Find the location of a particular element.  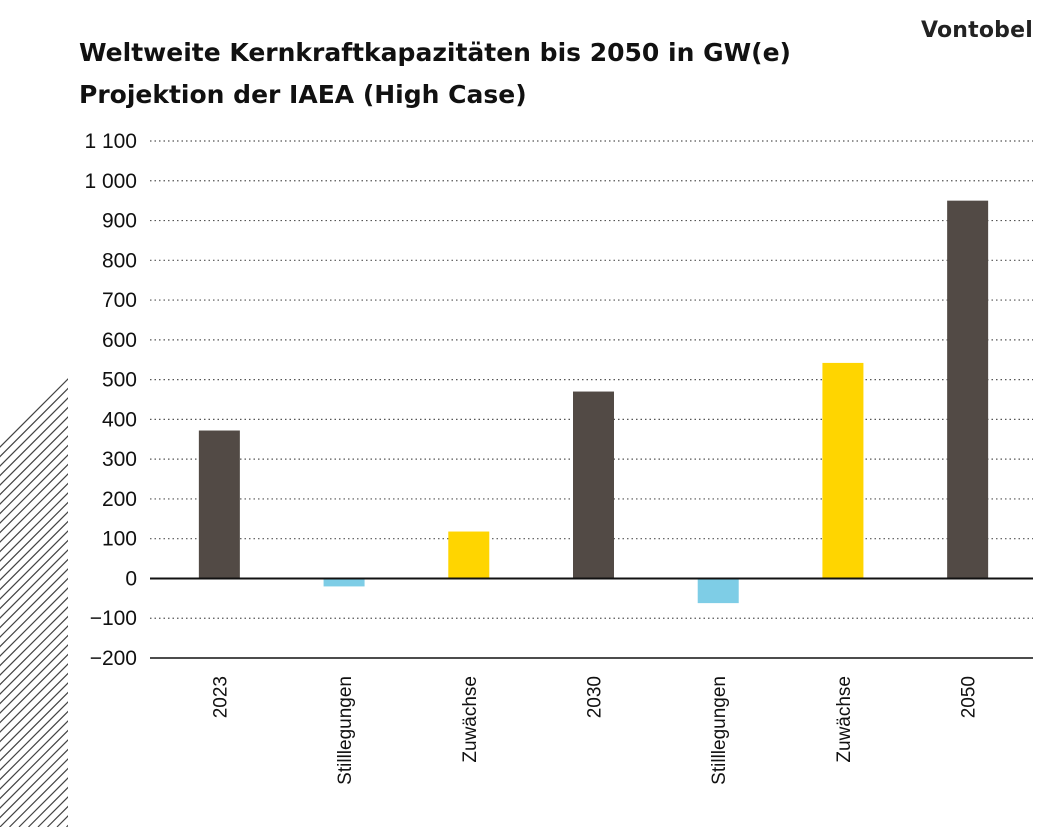

y-tick-label: 600 is located at coordinates (119, 340).